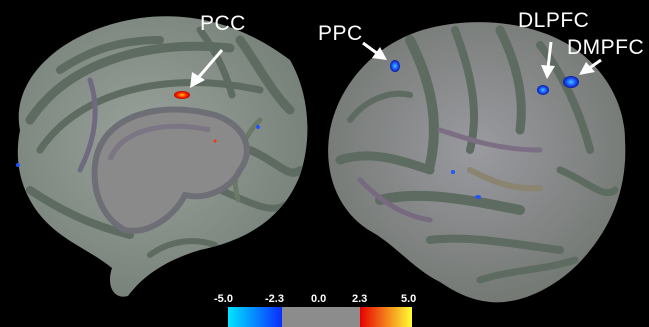  Describe the element at coordinates (223, 299) in the screenshot. I see `colorbar-tick-1: -5.0` at that location.